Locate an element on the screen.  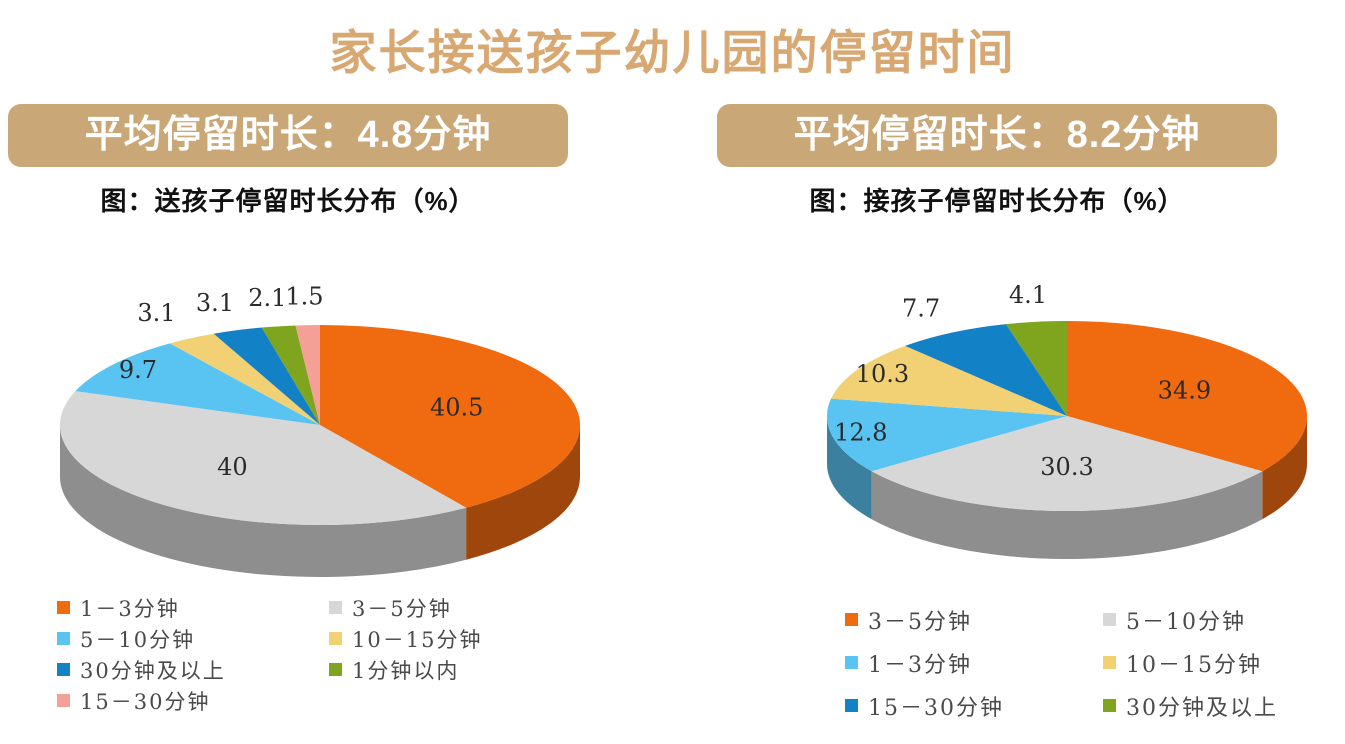
chart-caption-pickup: 图：接孩子停留时长分布（%） is located at coordinates (997, 201).